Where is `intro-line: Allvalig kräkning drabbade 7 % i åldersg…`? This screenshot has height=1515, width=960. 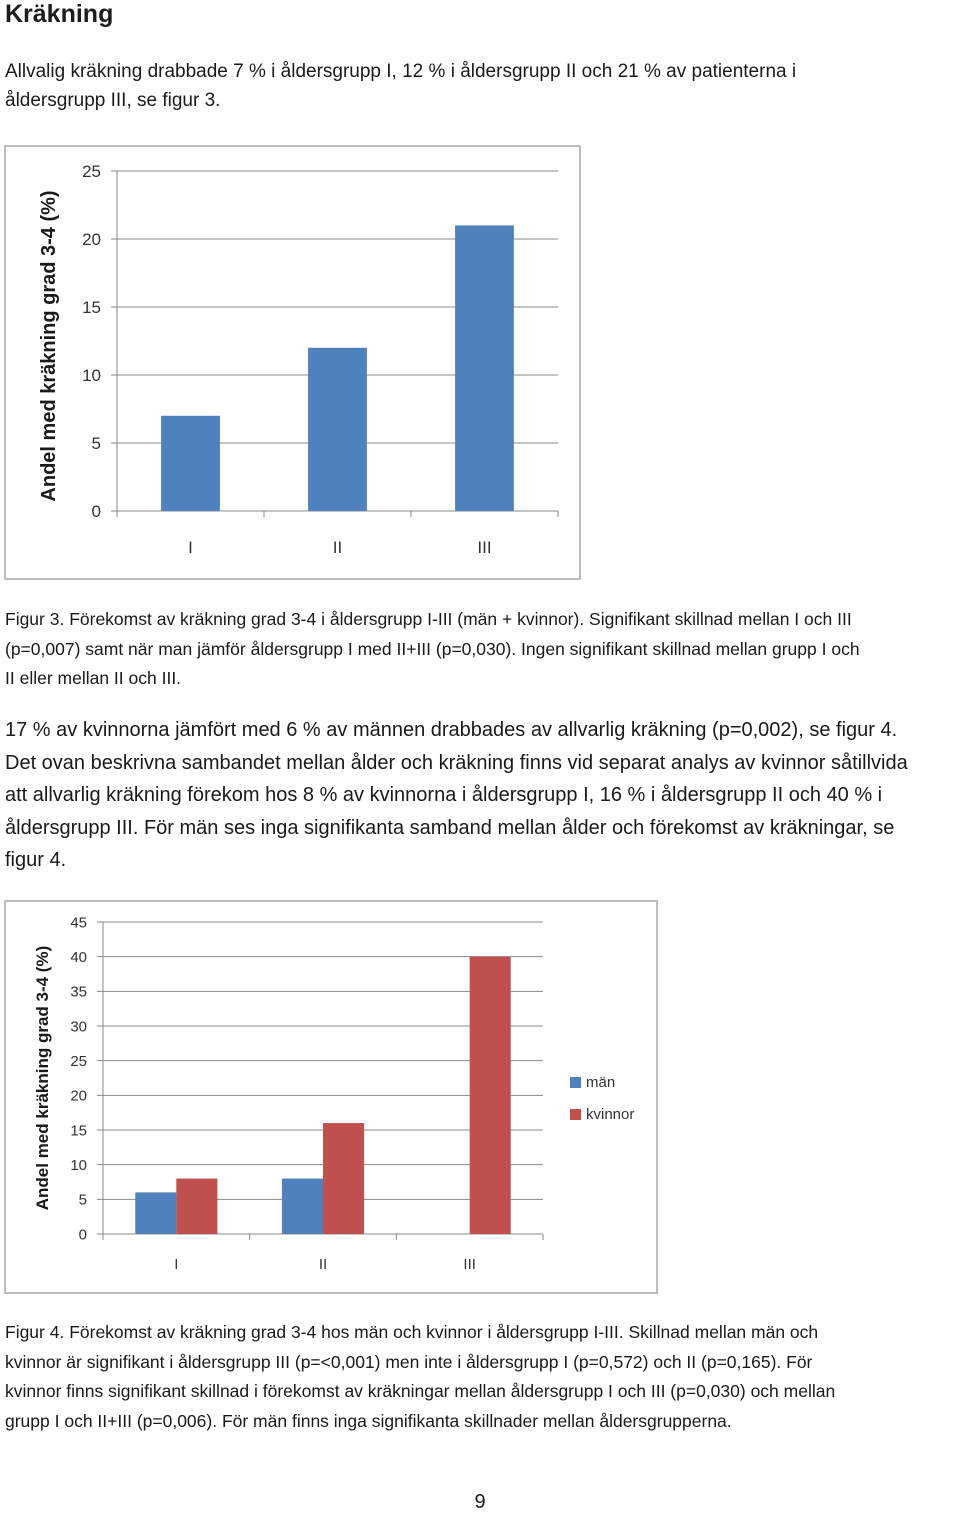 intro-line: Allvalig kräkning drabbade 7 % i åldersg… is located at coordinates (401, 71).